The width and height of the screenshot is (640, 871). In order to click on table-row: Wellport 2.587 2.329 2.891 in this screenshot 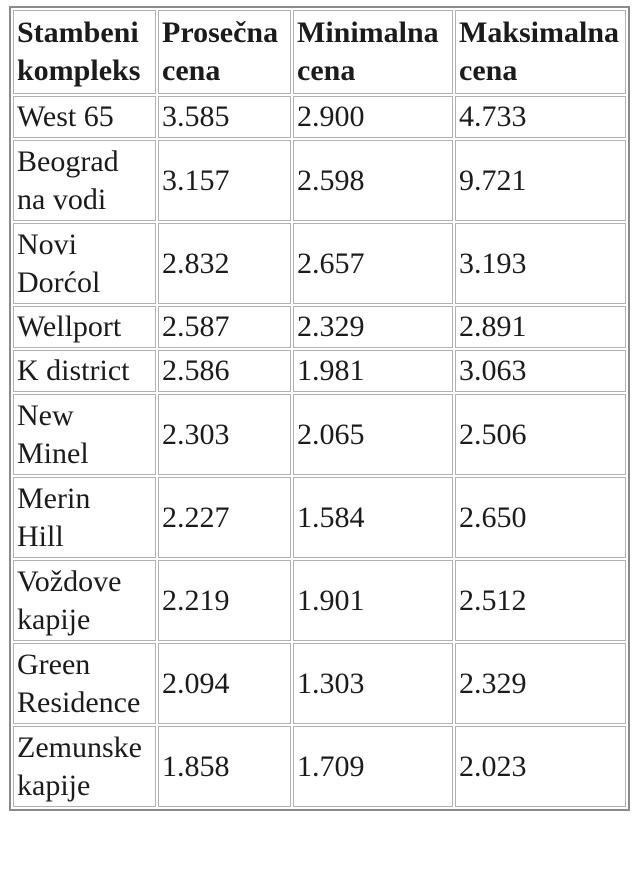, I will do `click(319, 327)`.